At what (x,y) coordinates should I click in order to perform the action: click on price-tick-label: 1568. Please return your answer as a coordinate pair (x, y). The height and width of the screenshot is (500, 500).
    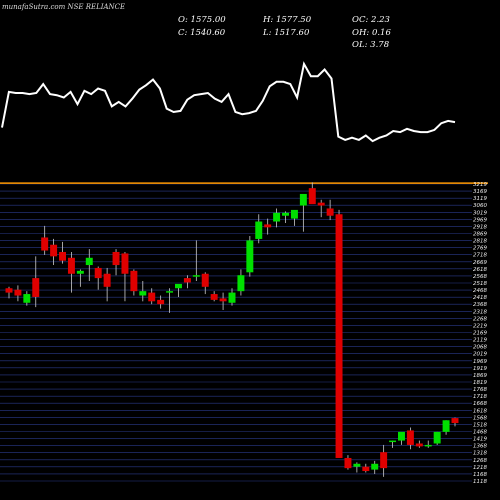
    Looking at the image, I should click on (480, 418).